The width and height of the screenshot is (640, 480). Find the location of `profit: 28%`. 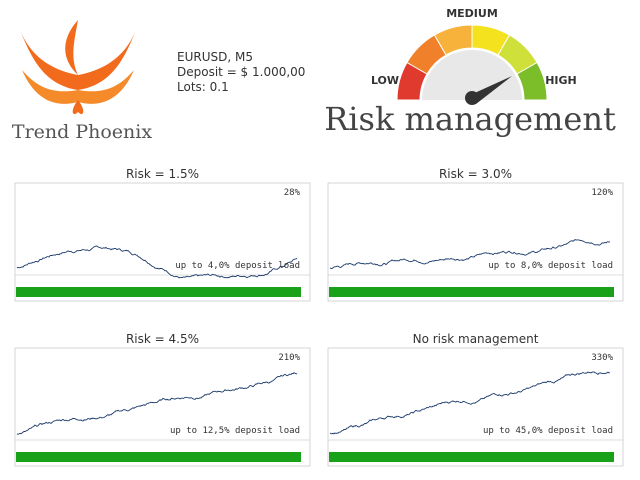

profit: 28% is located at coordinates (292, 193).